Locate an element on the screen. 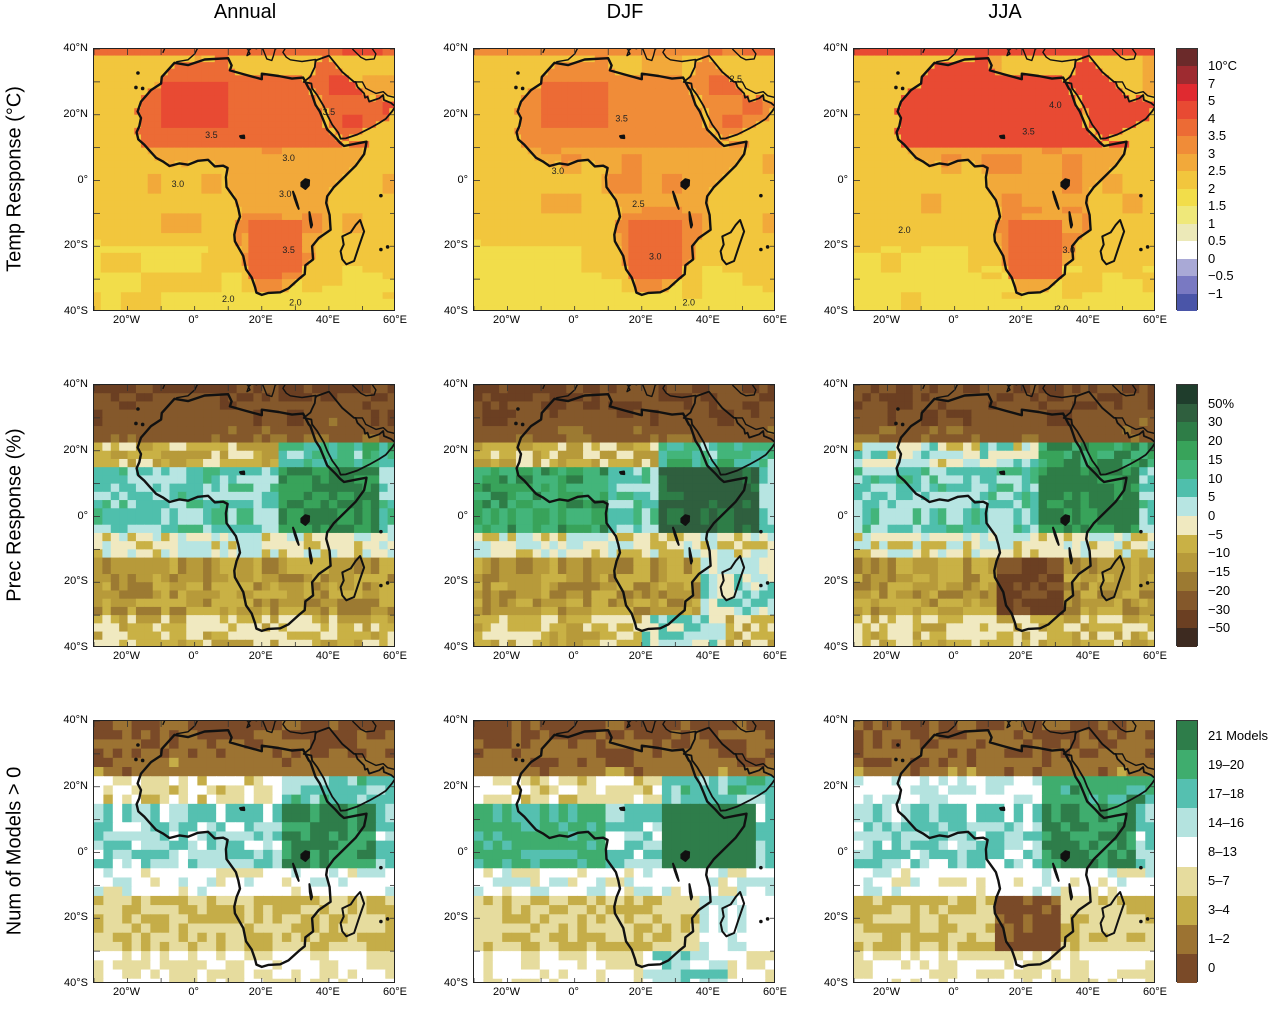 This screenshot has width=1280, height=1009. temp-colorbar is located at coordinates (1187, 180).